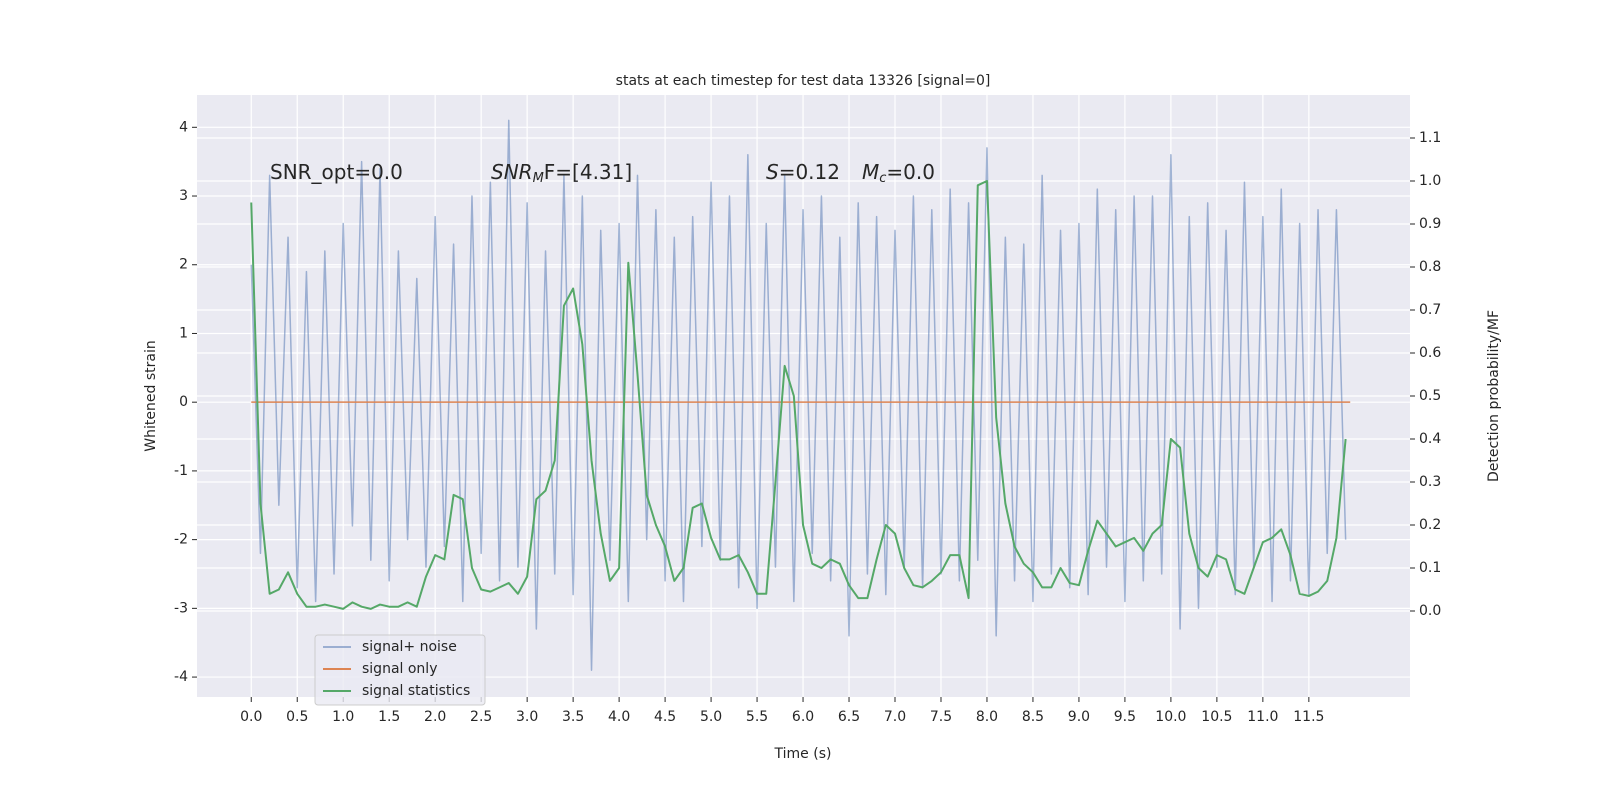 The width and height of the screenshot is (1600, 800). I want to click on annotation-part: SNR_opt=0.0, so click(336, 172).